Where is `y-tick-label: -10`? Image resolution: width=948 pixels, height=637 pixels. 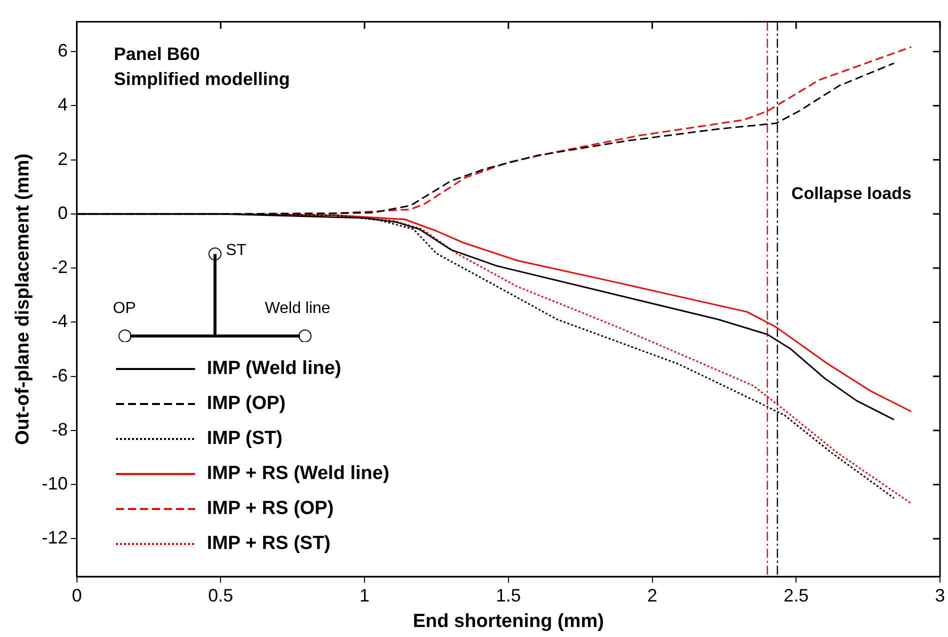
y-tick-label: -10 is located at coordinates (55, 484).